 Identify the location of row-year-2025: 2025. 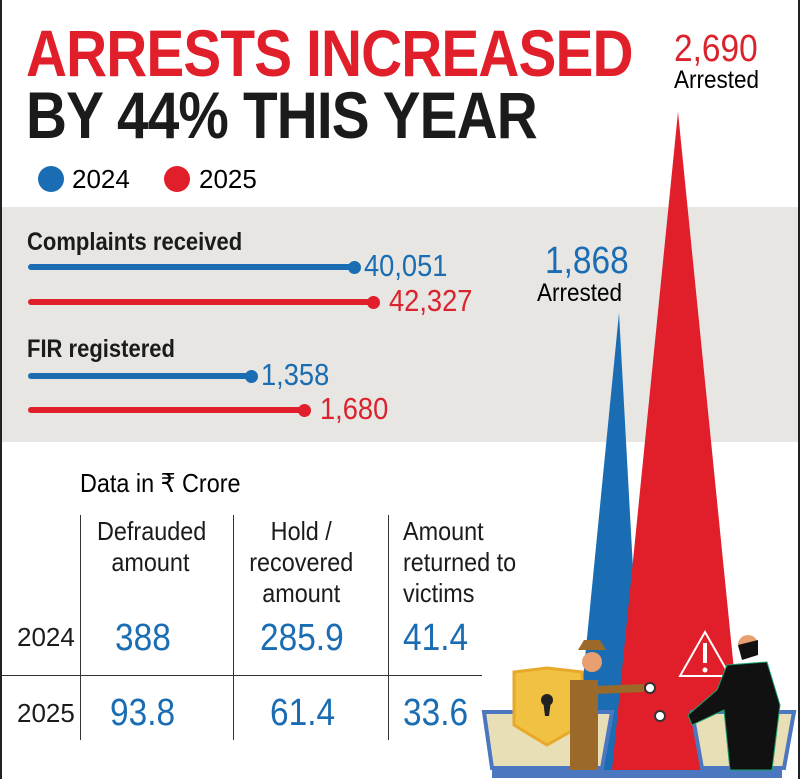
(46, 713).